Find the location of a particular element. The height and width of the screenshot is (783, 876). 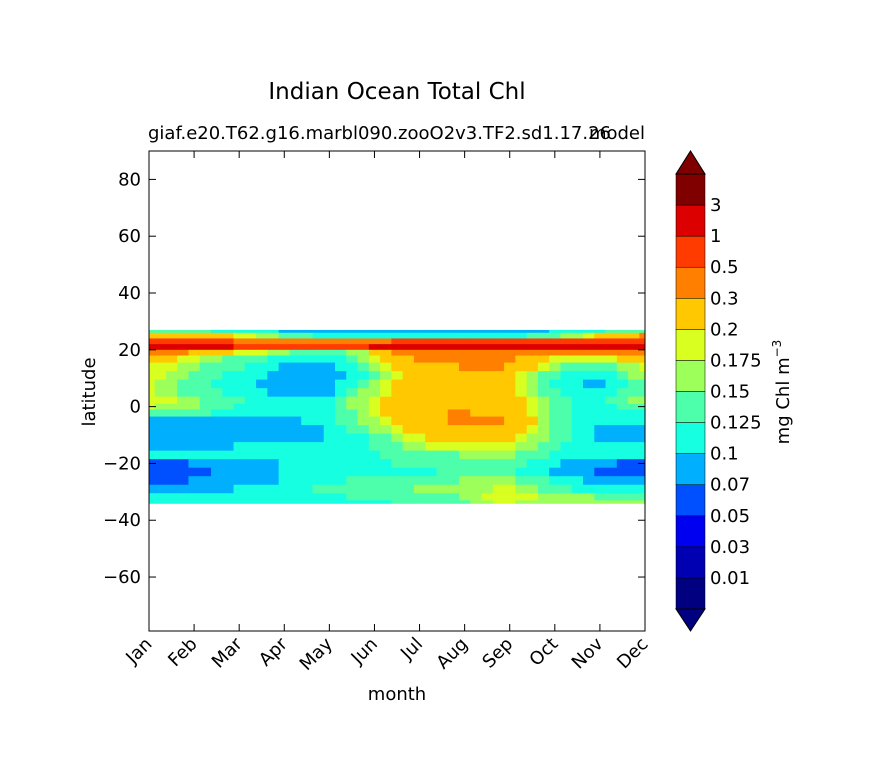

colorbar-tick-label: 0.2 is located at coordinates (724, 329).